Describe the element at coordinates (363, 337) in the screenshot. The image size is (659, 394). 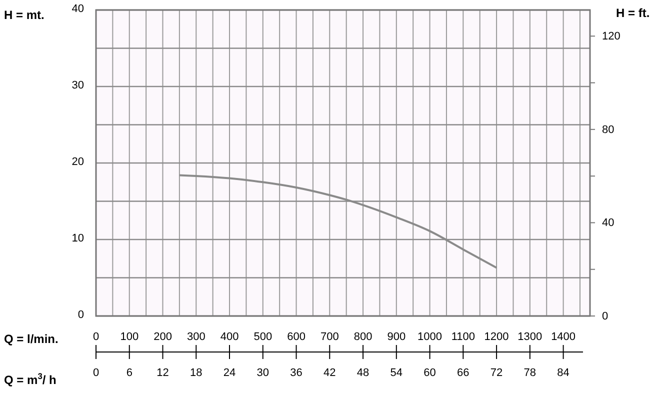
I see `x-tick-label: 800` at that location.